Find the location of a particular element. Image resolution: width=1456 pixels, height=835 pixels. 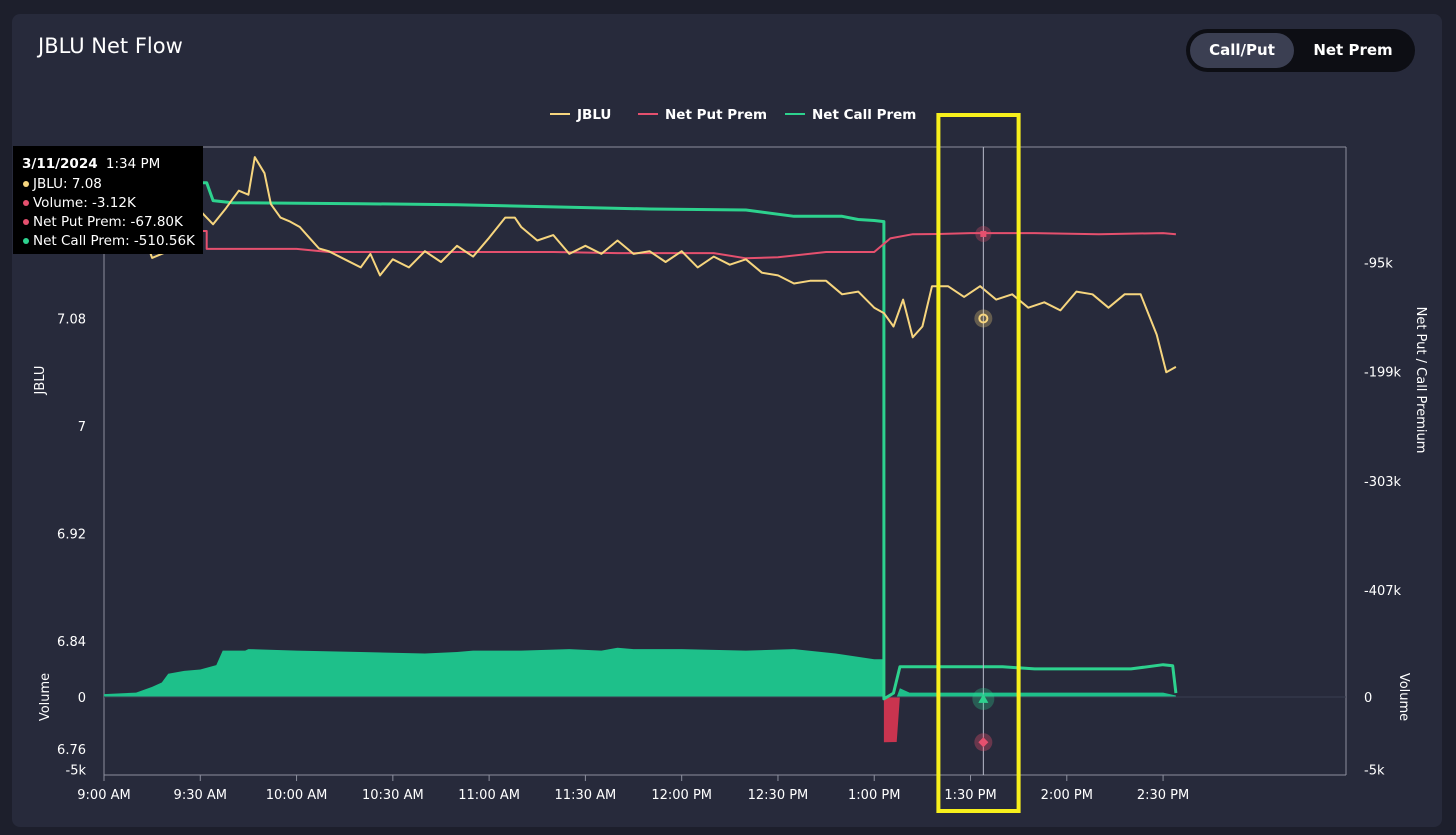

x-tick-label: 10:00 AM is located at coordinates (297, 795).